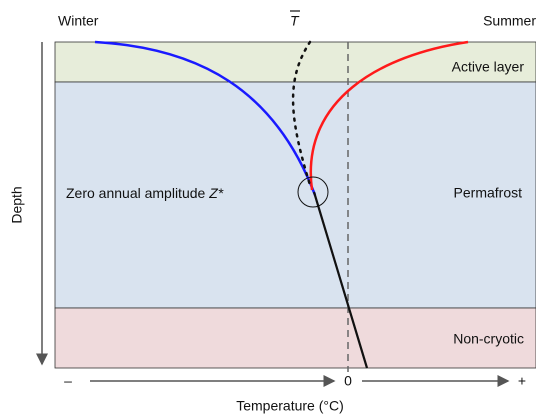 This screenshot has width=536, height=418. What do you see at coordinates (509, 21) in the screenshot?
I see `summer-label: Summer` at bounding box center [509, 21].